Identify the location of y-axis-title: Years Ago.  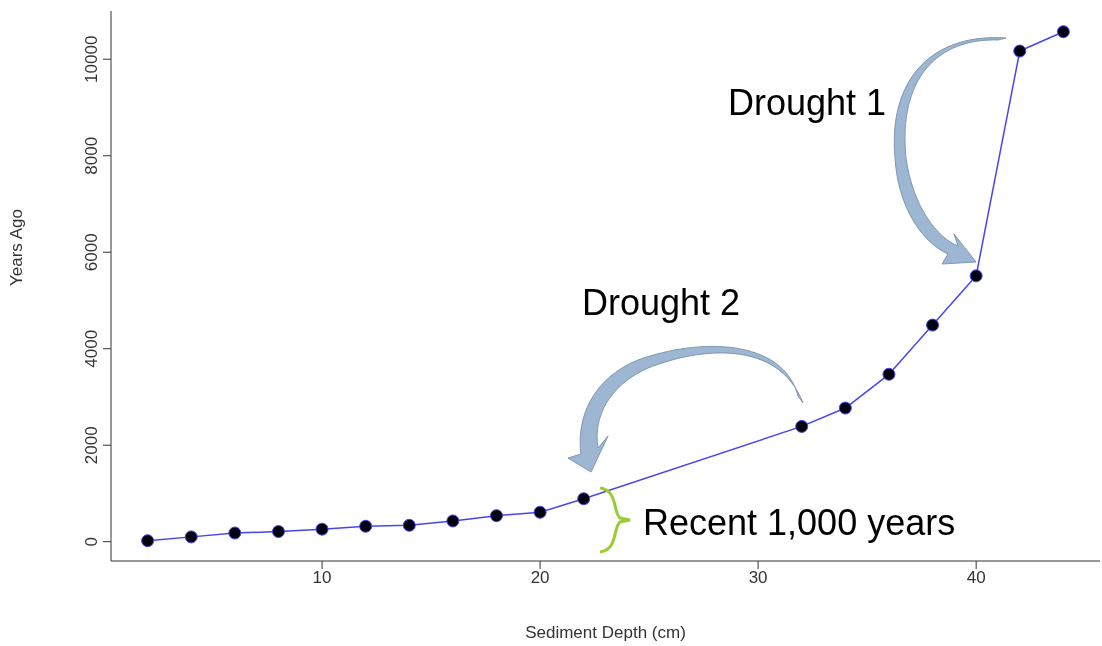
(17, 247).